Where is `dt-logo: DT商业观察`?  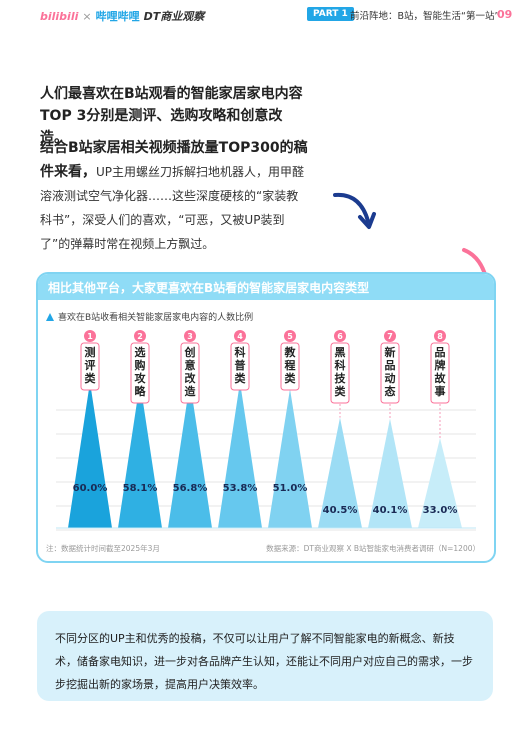
dt-logo: DT商业观察 is located at coordinates (174, 16).